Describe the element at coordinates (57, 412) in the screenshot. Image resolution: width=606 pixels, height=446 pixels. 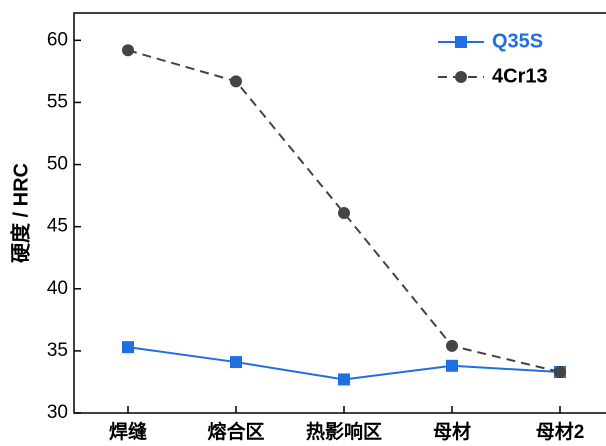
I see `y-tick-label: 30` at that location.